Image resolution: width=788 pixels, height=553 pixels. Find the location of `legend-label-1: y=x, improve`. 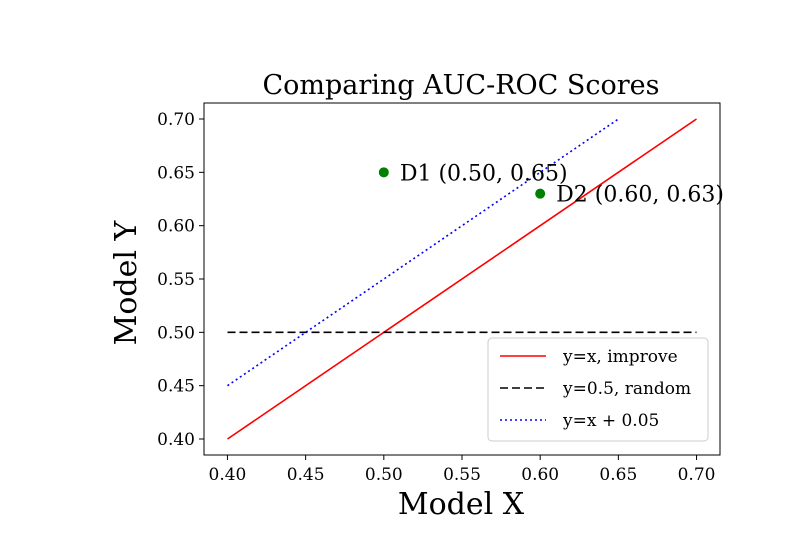

legend-label-1: y=x, improve is located at coordinates (620, 357).